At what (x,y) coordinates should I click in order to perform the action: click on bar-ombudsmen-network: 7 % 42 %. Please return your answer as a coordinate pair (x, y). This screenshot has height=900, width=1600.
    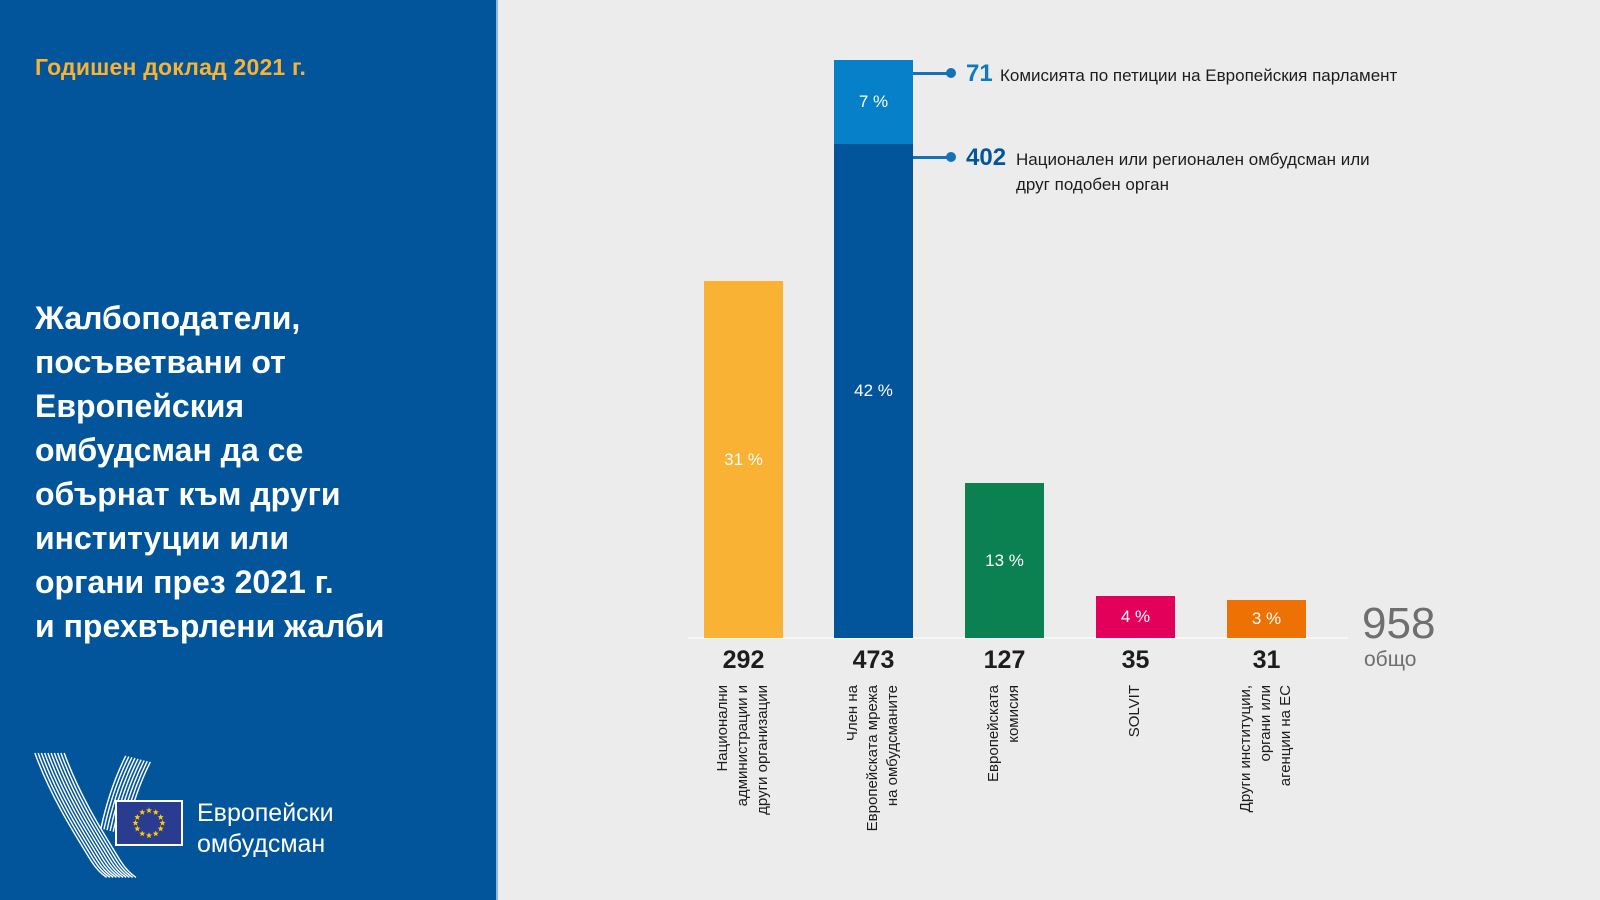
    Looking at the image, I should click on (873, 349).